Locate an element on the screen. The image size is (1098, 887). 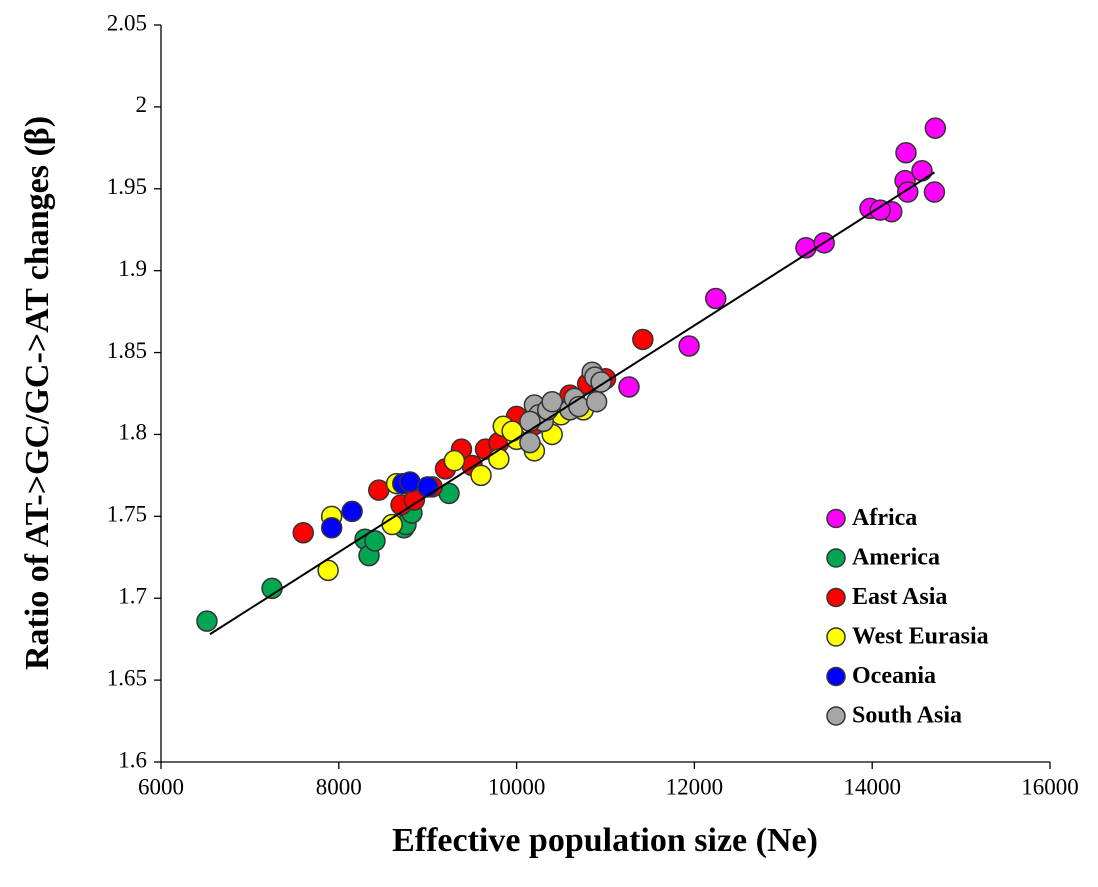
y-tick-label: 1.95 is located at coordinates (127, 186).